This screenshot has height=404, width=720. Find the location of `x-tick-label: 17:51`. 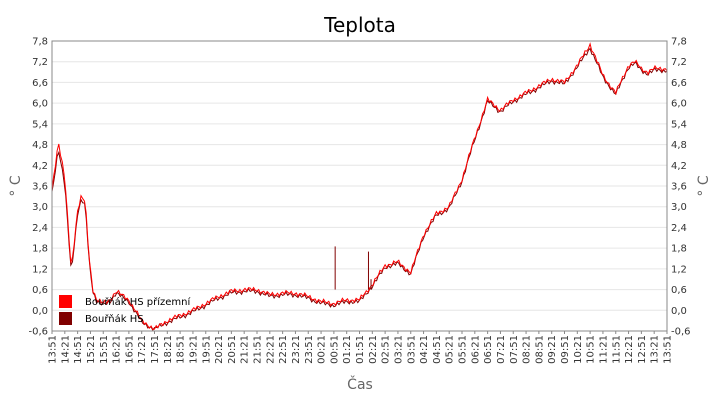

x-tick-label: 17:51 is located at coordinates (155, 349).